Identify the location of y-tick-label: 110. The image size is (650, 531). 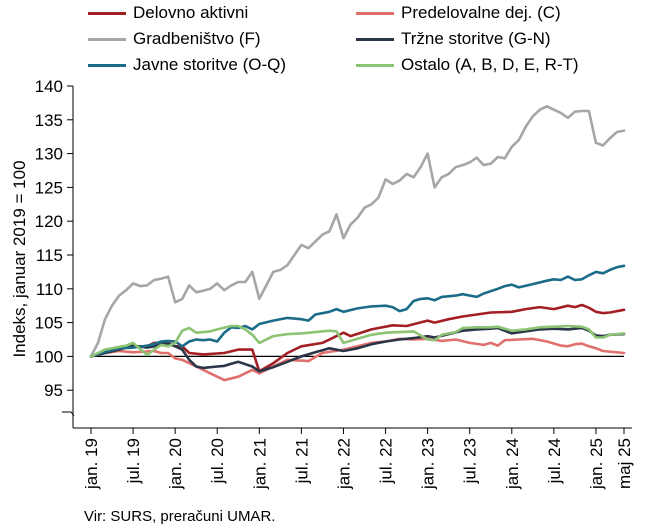
(49, 289).